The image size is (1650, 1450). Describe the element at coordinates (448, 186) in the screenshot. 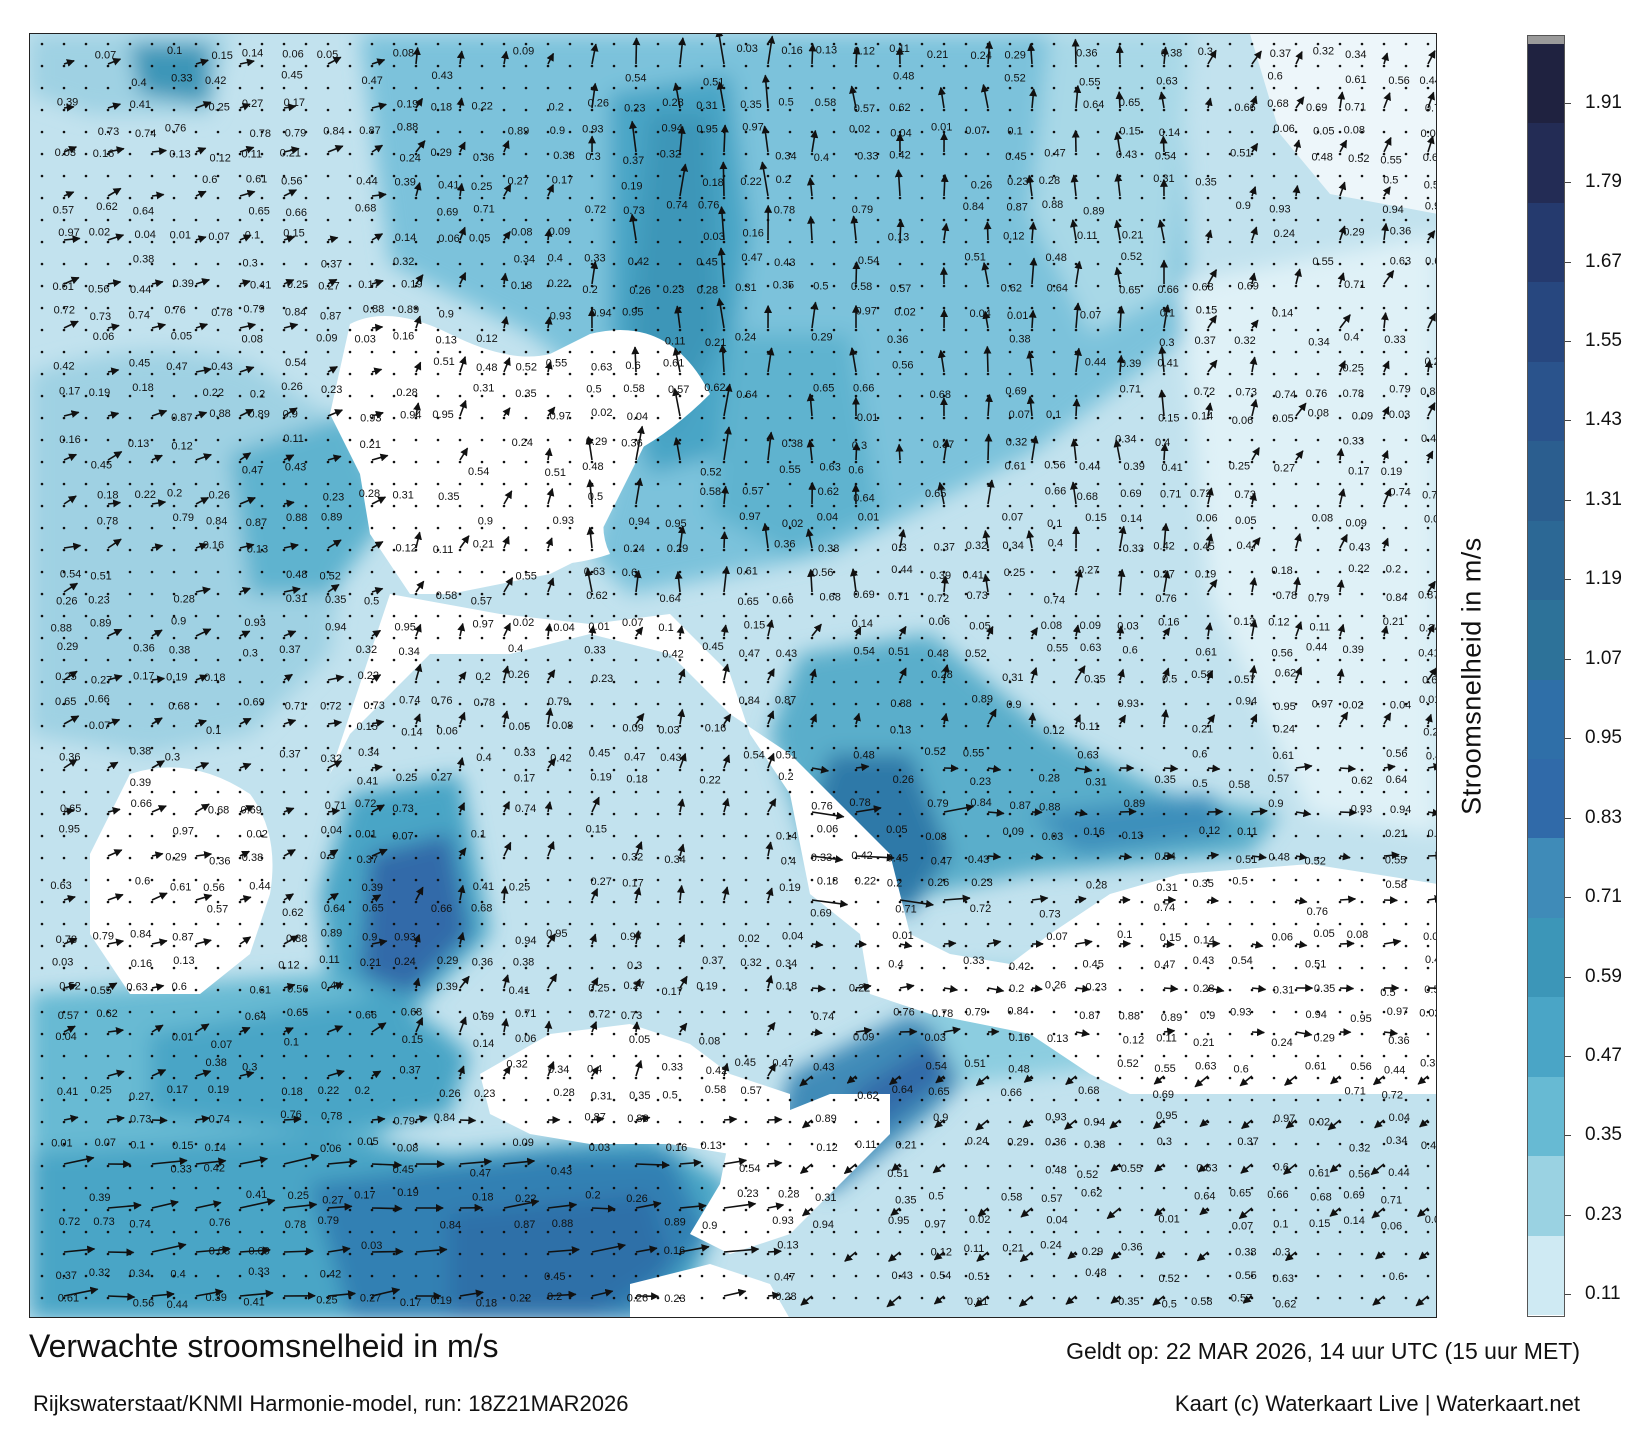

I see `speed-value-label: 0.41` at that location.